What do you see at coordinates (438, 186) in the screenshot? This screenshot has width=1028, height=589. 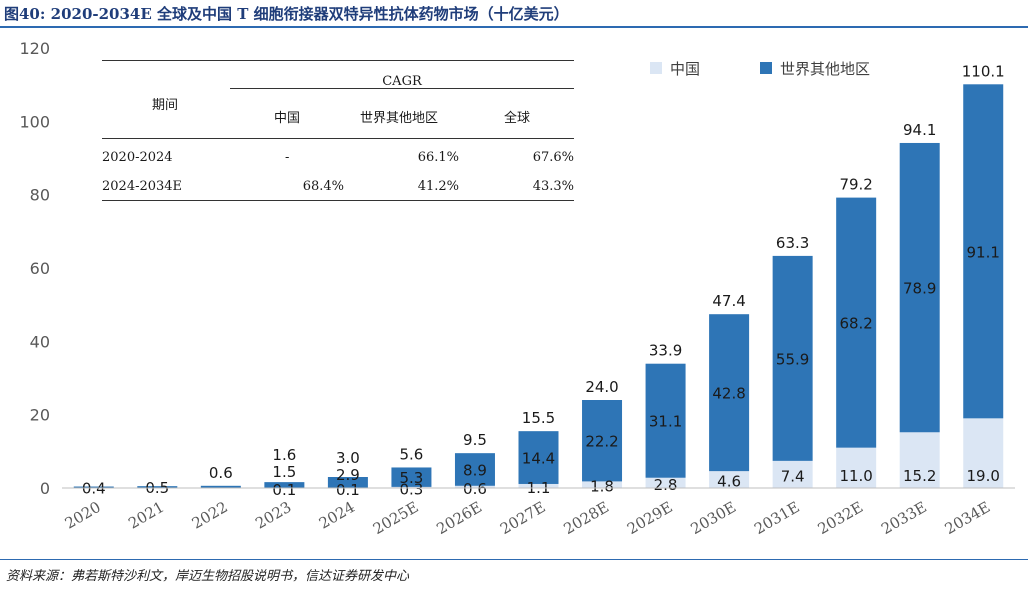 I see `table-cell-rest: 41.2%` at bounding box center [438, 186].